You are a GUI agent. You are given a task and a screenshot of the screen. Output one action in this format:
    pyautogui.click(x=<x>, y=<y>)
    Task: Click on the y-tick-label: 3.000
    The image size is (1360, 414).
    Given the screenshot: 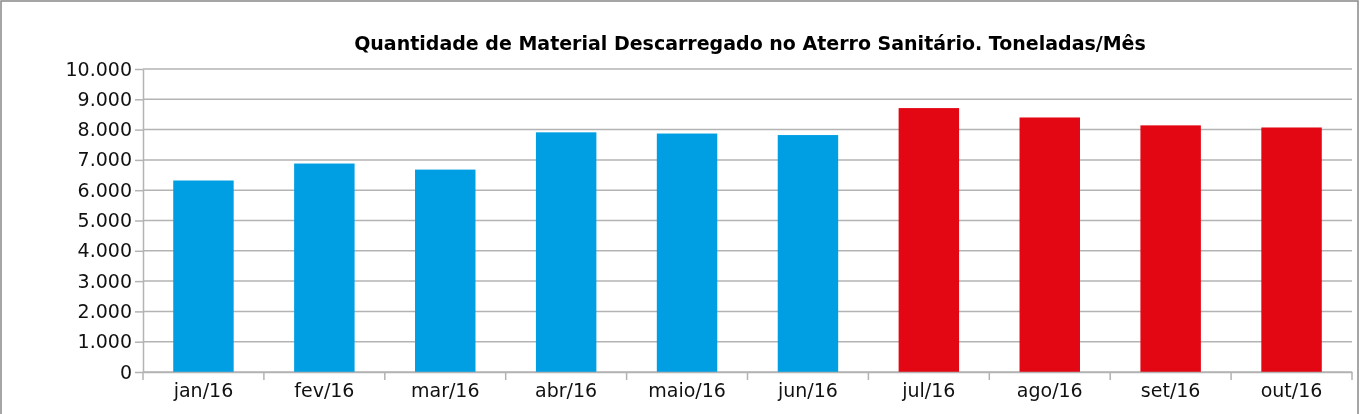 What is the action you would take?
    pyautogui.click(x=104, y=280)
    